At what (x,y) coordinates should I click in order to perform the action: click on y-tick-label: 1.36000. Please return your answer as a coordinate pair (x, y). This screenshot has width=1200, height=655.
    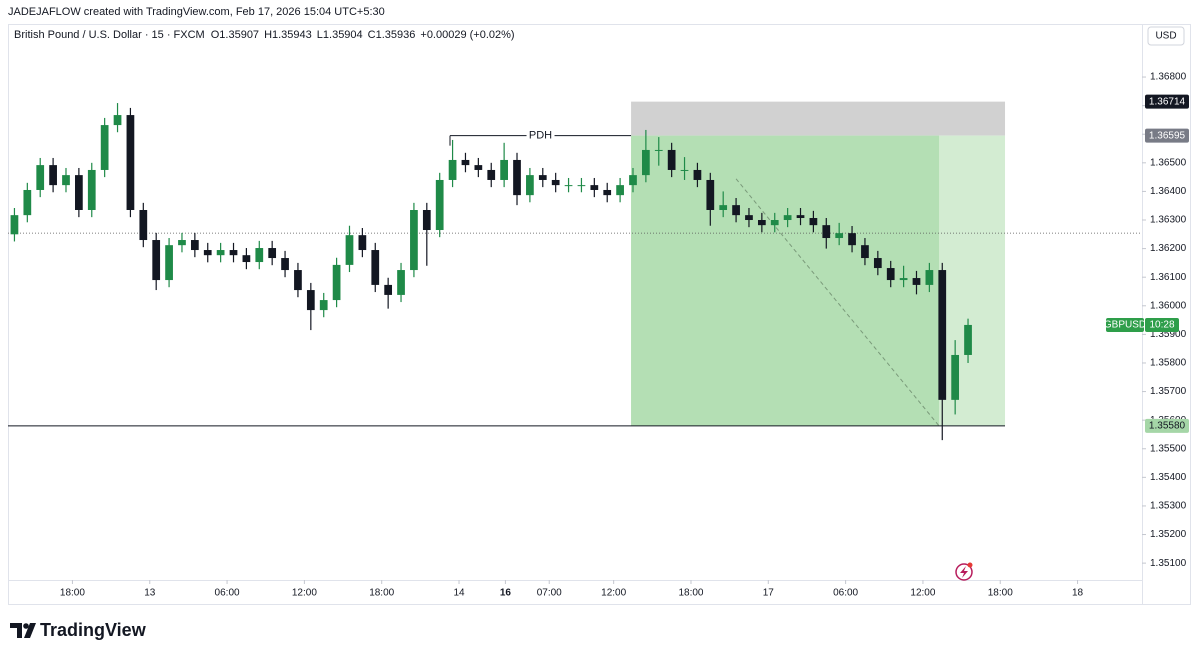
    Looking at the image, I should click on (1168, 305).